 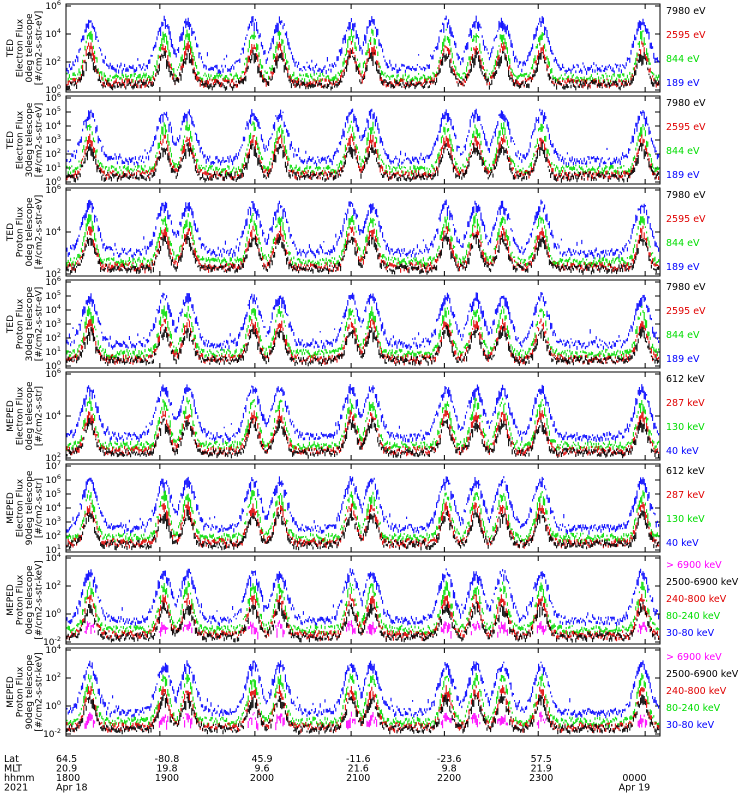 What do you see at coordinates (366, 721) in the screenshot?
I see `series-trace--6900-kev` at bounding box center [366, 721].